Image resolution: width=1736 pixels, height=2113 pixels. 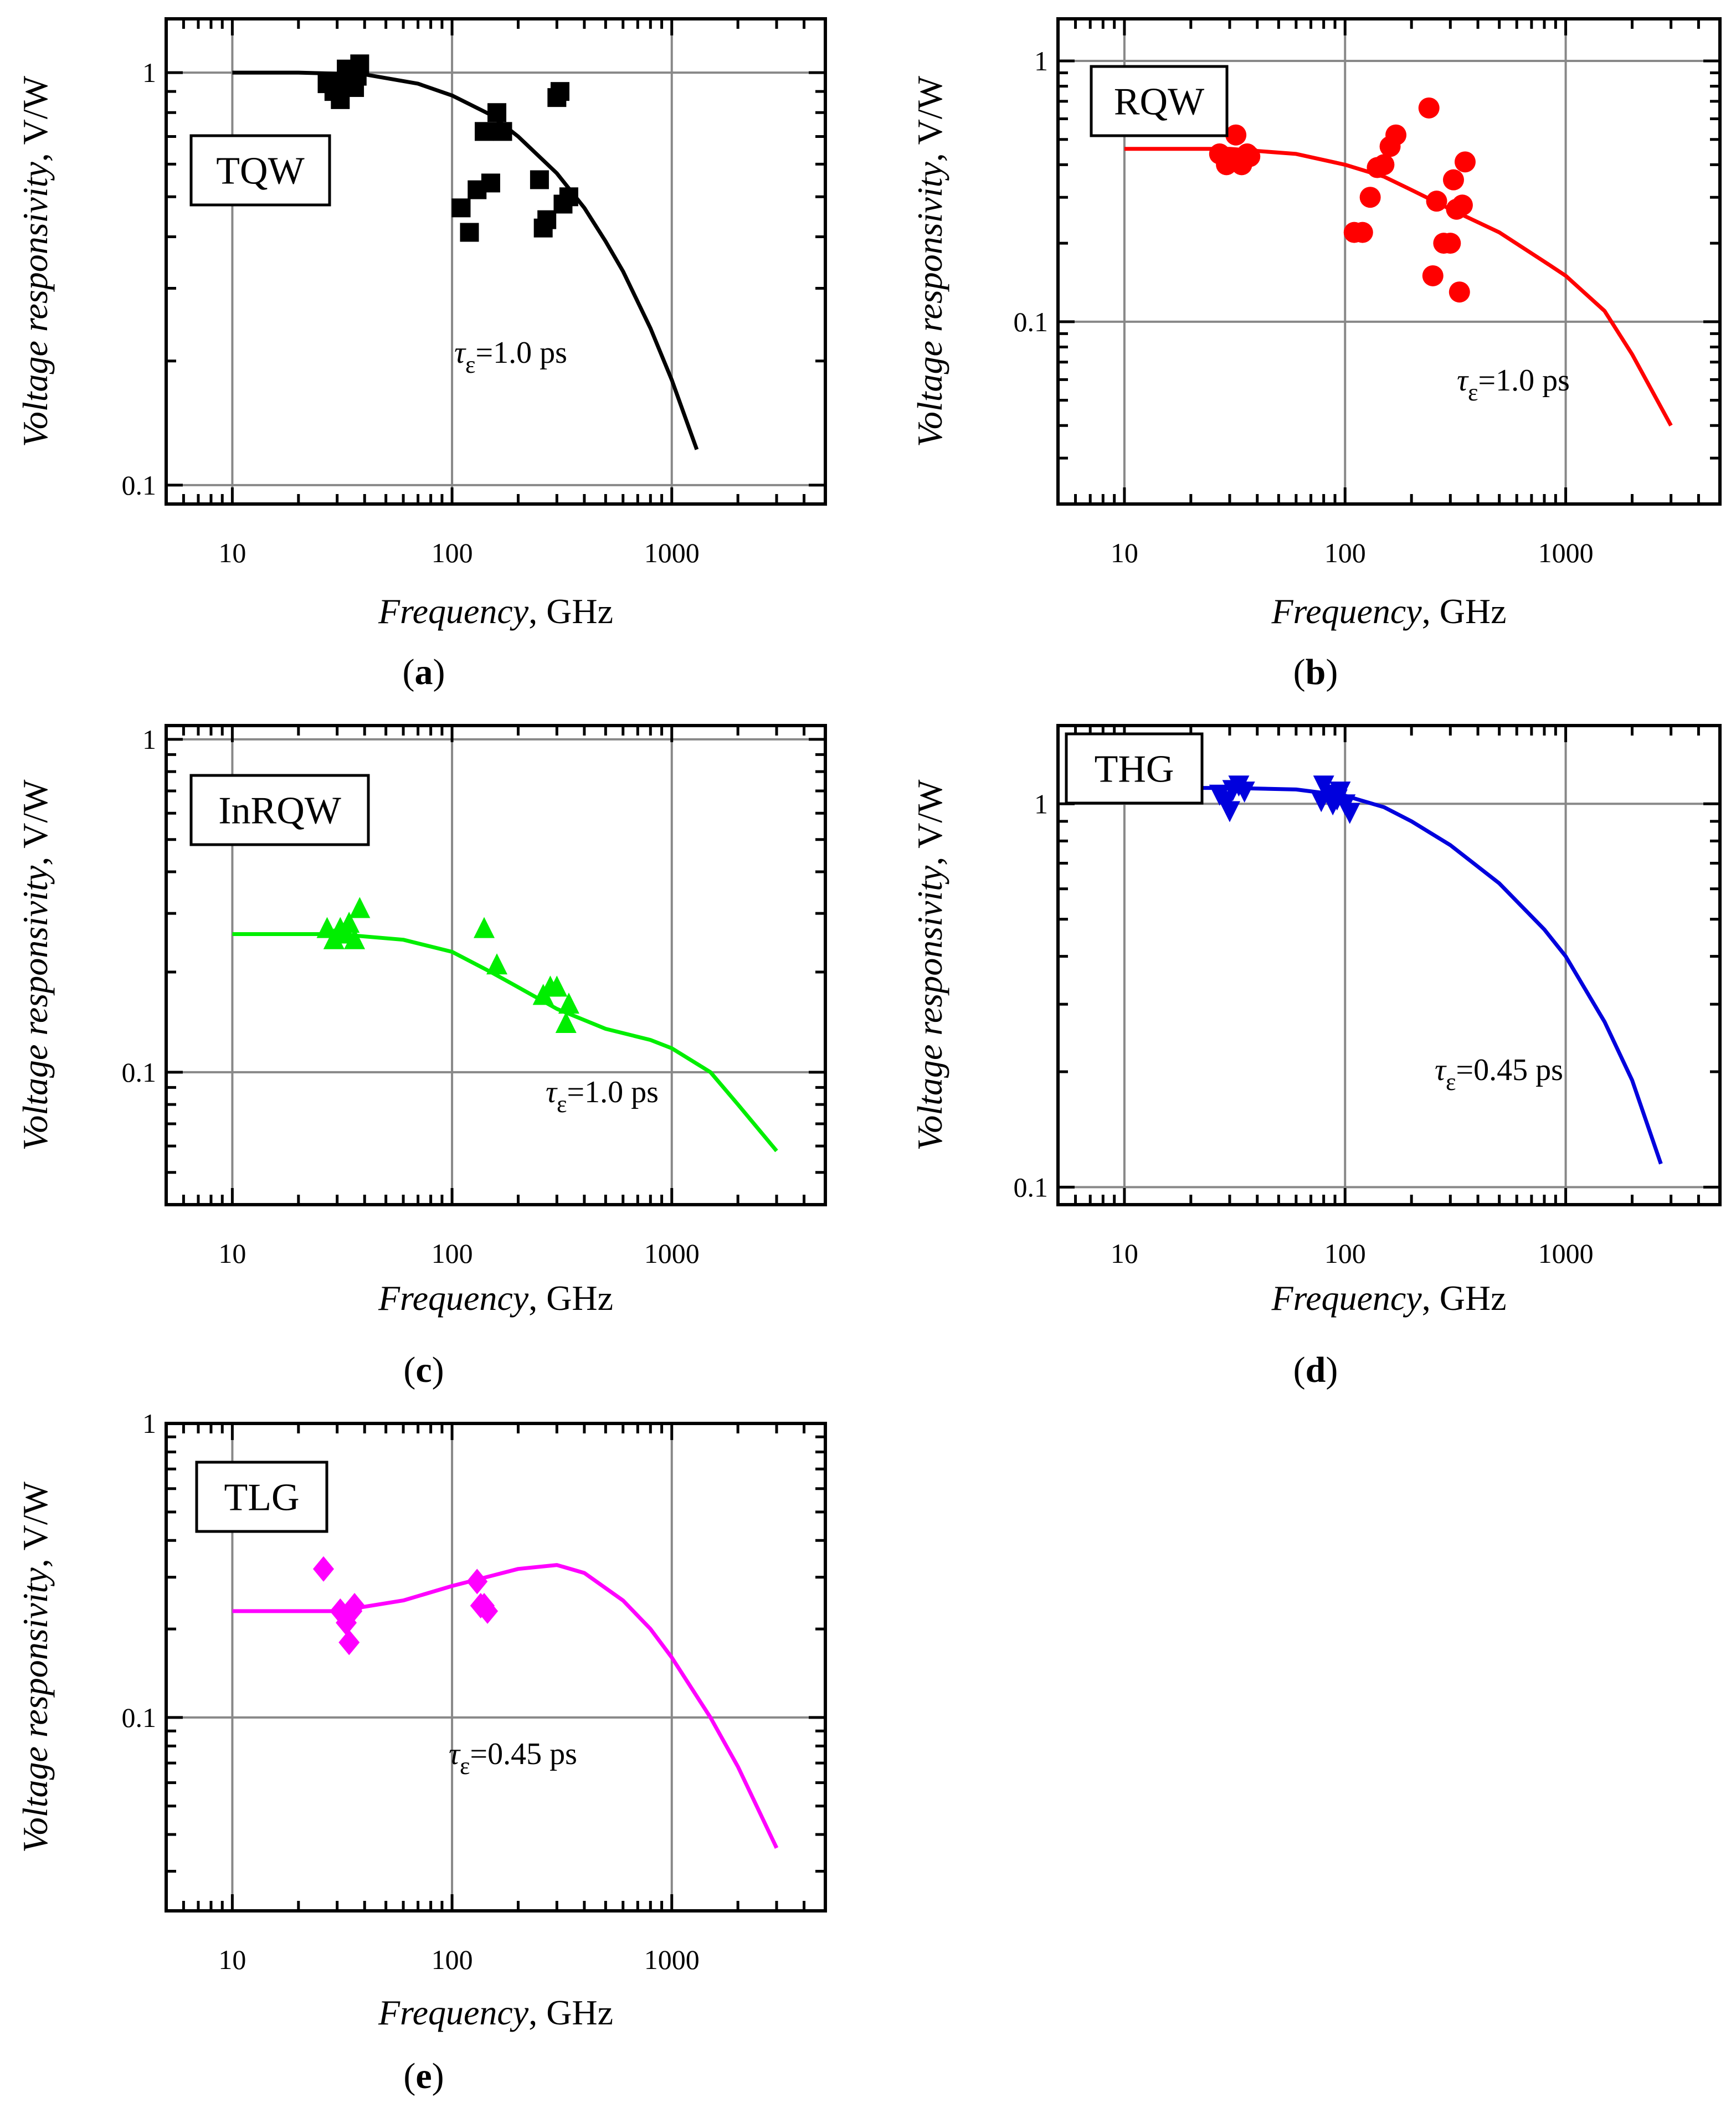 I want to click on tau-annotation: τε=0.45 ps, so click(x=513, y=1758).